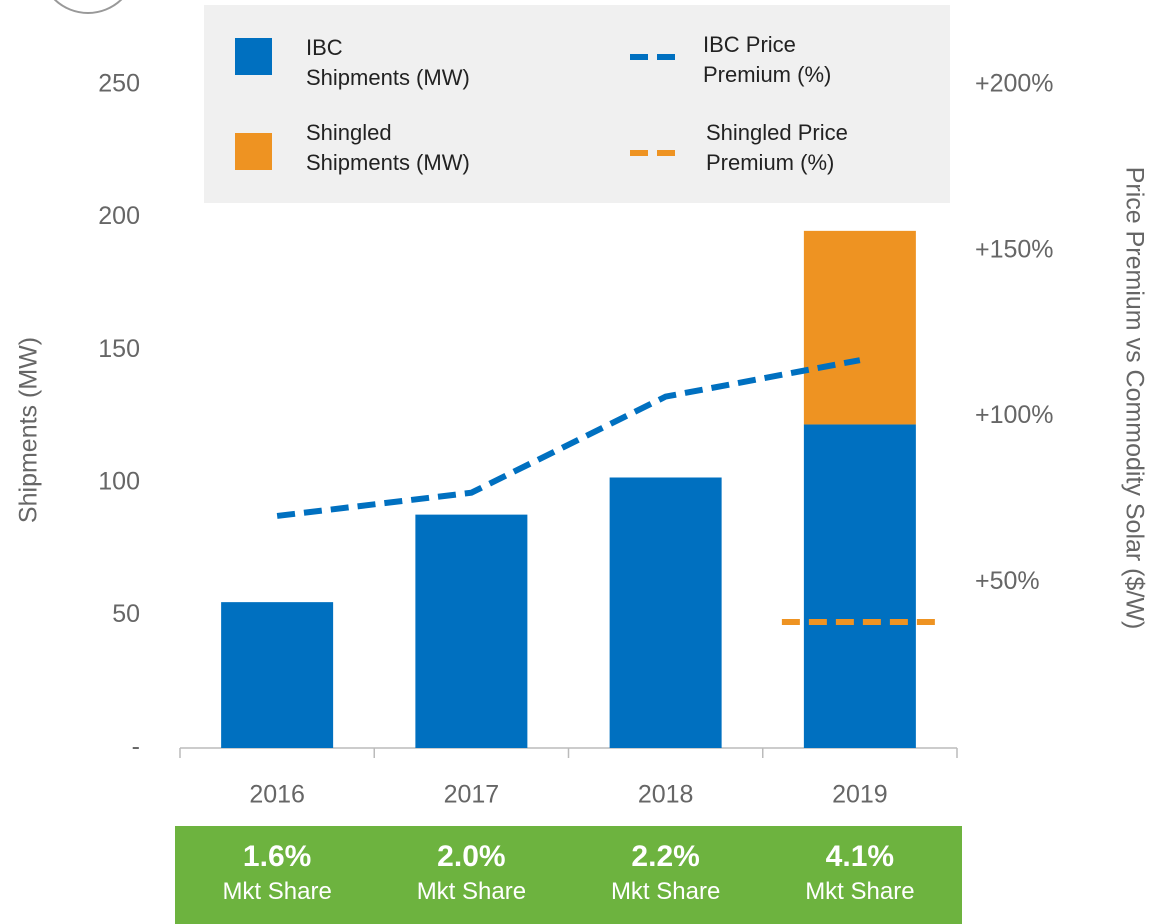 Image resolution: width=1163 pixels, height=924 pixels. Describe the element at coordinates (126, 614) in the screenshot. I see `y-tick-label: 50` at that location.